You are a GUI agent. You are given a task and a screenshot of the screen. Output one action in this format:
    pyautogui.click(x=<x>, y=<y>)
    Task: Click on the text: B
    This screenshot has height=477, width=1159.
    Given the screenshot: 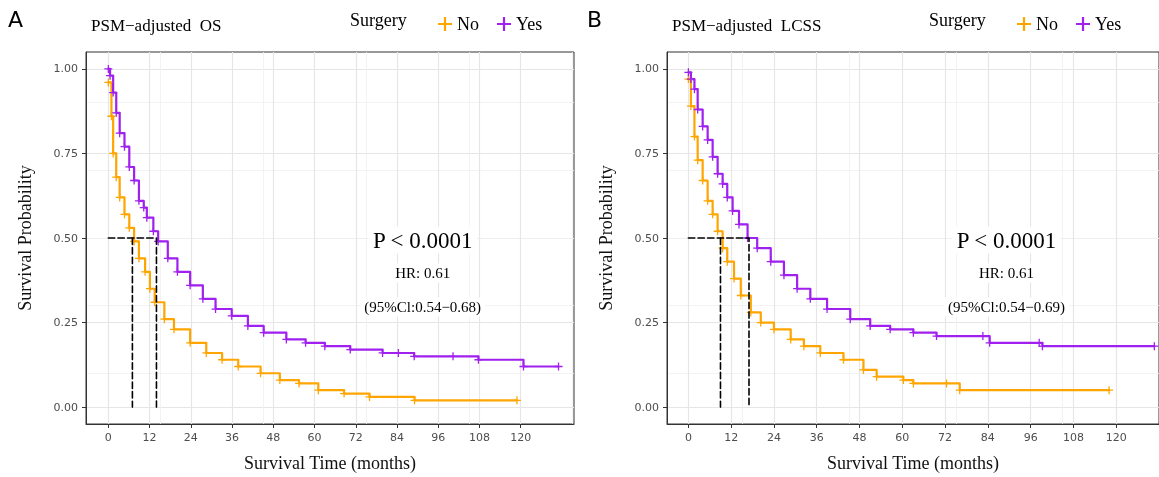 What is the action you would take?
    pyautogui.click(x=595, y=19)
    